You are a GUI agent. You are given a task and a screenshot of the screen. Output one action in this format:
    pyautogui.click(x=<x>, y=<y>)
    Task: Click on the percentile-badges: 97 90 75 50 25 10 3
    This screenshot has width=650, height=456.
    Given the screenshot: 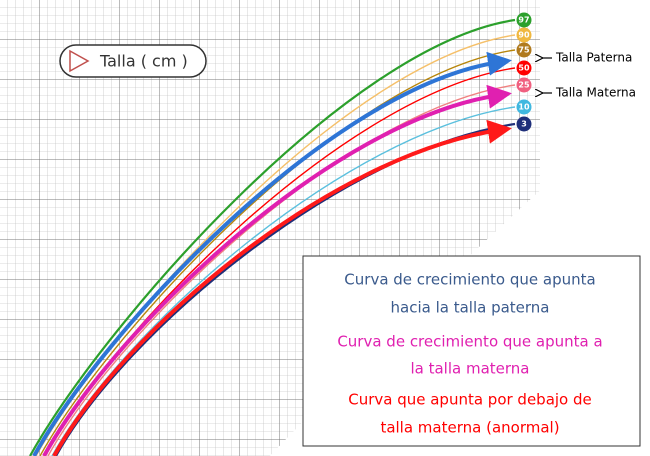 What is the action you would take?
    pyautogui.click(x=524, y=72)
    